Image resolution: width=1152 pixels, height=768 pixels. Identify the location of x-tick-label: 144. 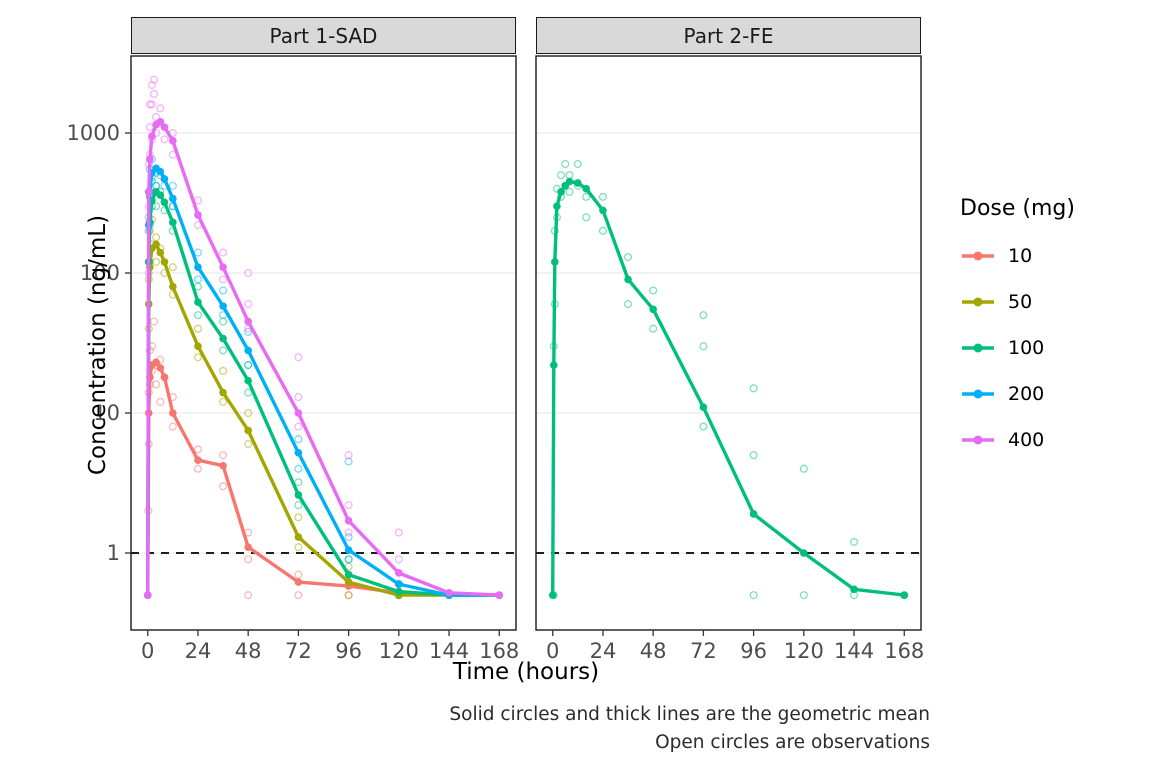
(449, 651).